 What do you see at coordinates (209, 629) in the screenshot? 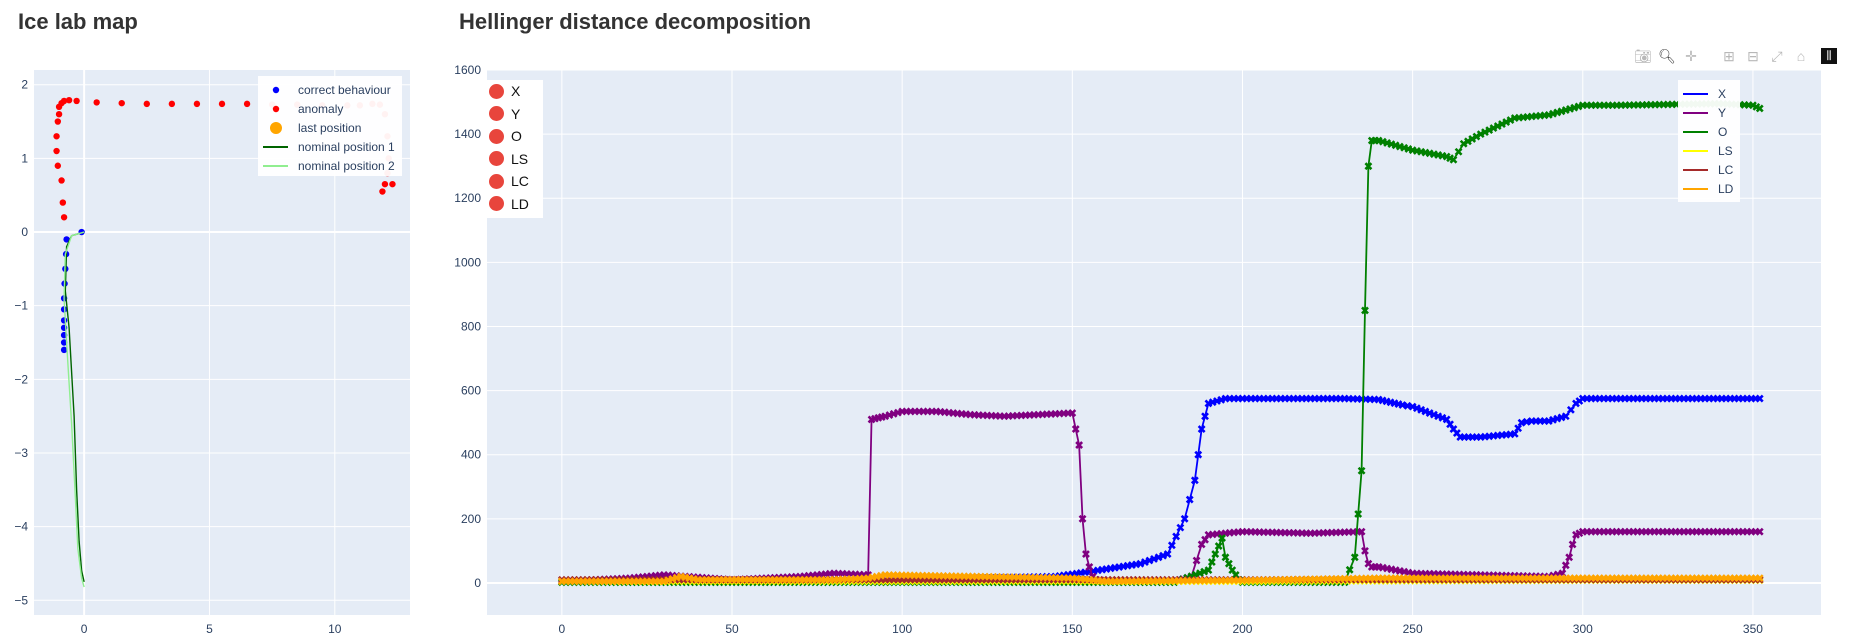
I see `x-tick-label: 5` at bounding box center [209, 629].